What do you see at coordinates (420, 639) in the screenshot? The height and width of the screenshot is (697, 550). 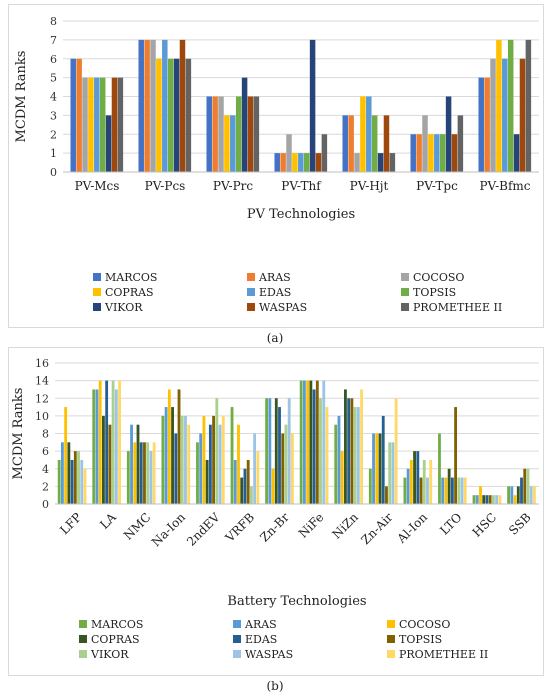 I see `legend-label: TOPSIS` at bounding box center [420, 639].